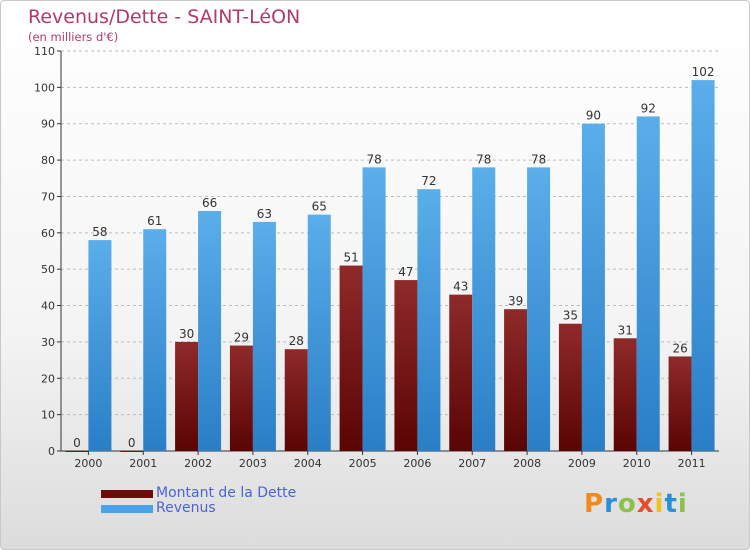 This screenshot has width=750, height=550. What do you see at coordinates (648, 108) in the screenshot?
I see `data-label-revenus: 92` at bounding box center [648, 108].